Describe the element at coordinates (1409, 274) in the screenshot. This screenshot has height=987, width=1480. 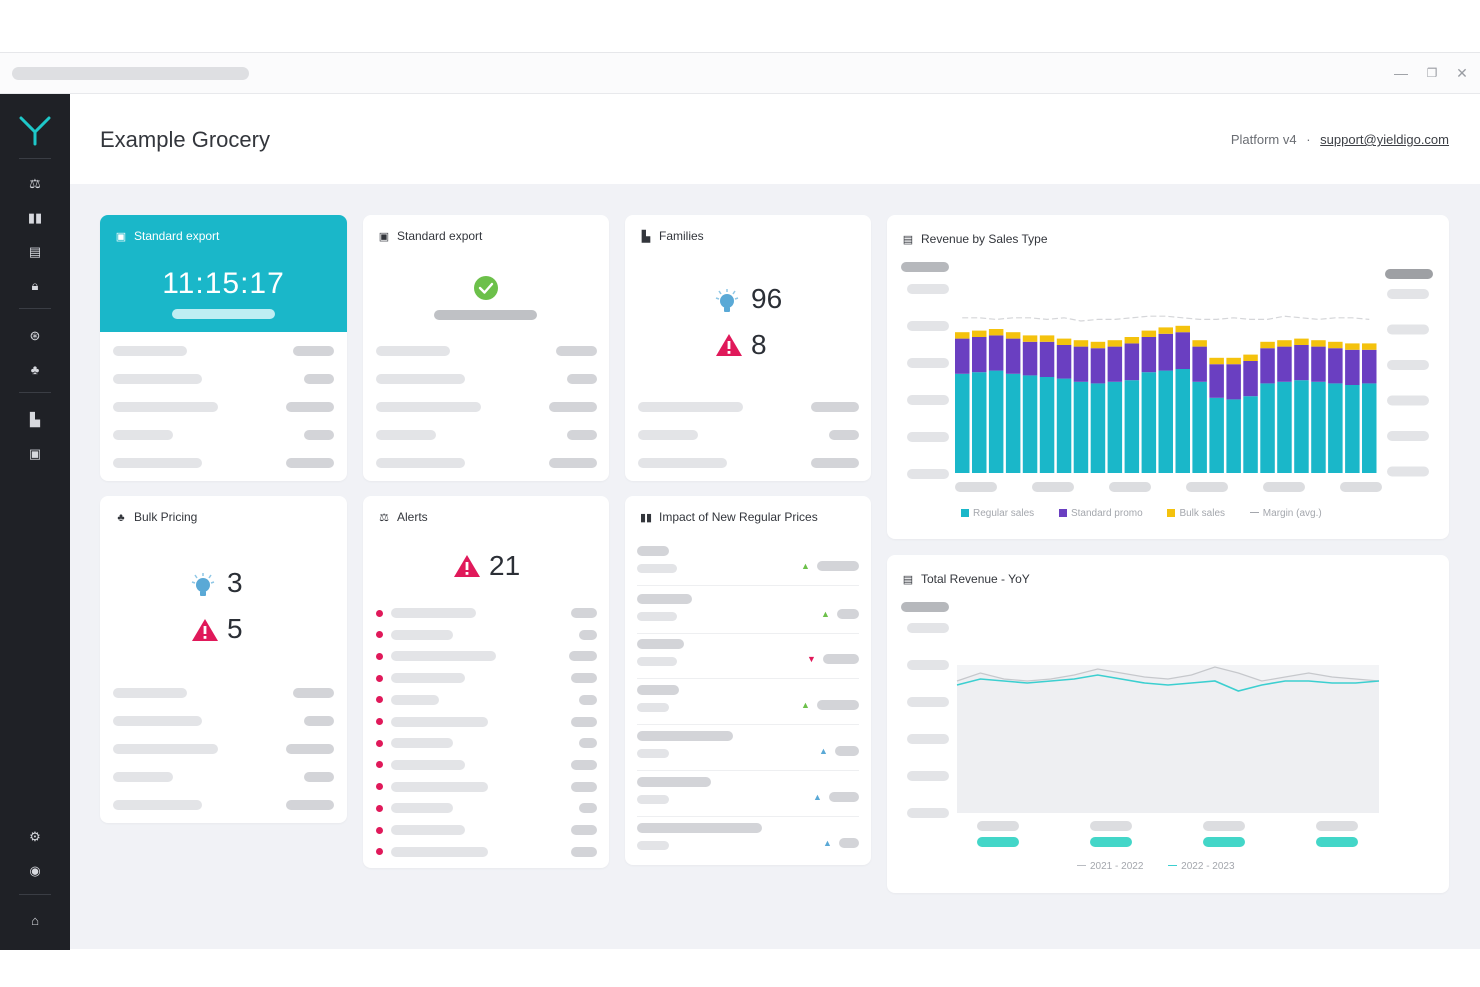
I see `y2-axis-label` at that location.